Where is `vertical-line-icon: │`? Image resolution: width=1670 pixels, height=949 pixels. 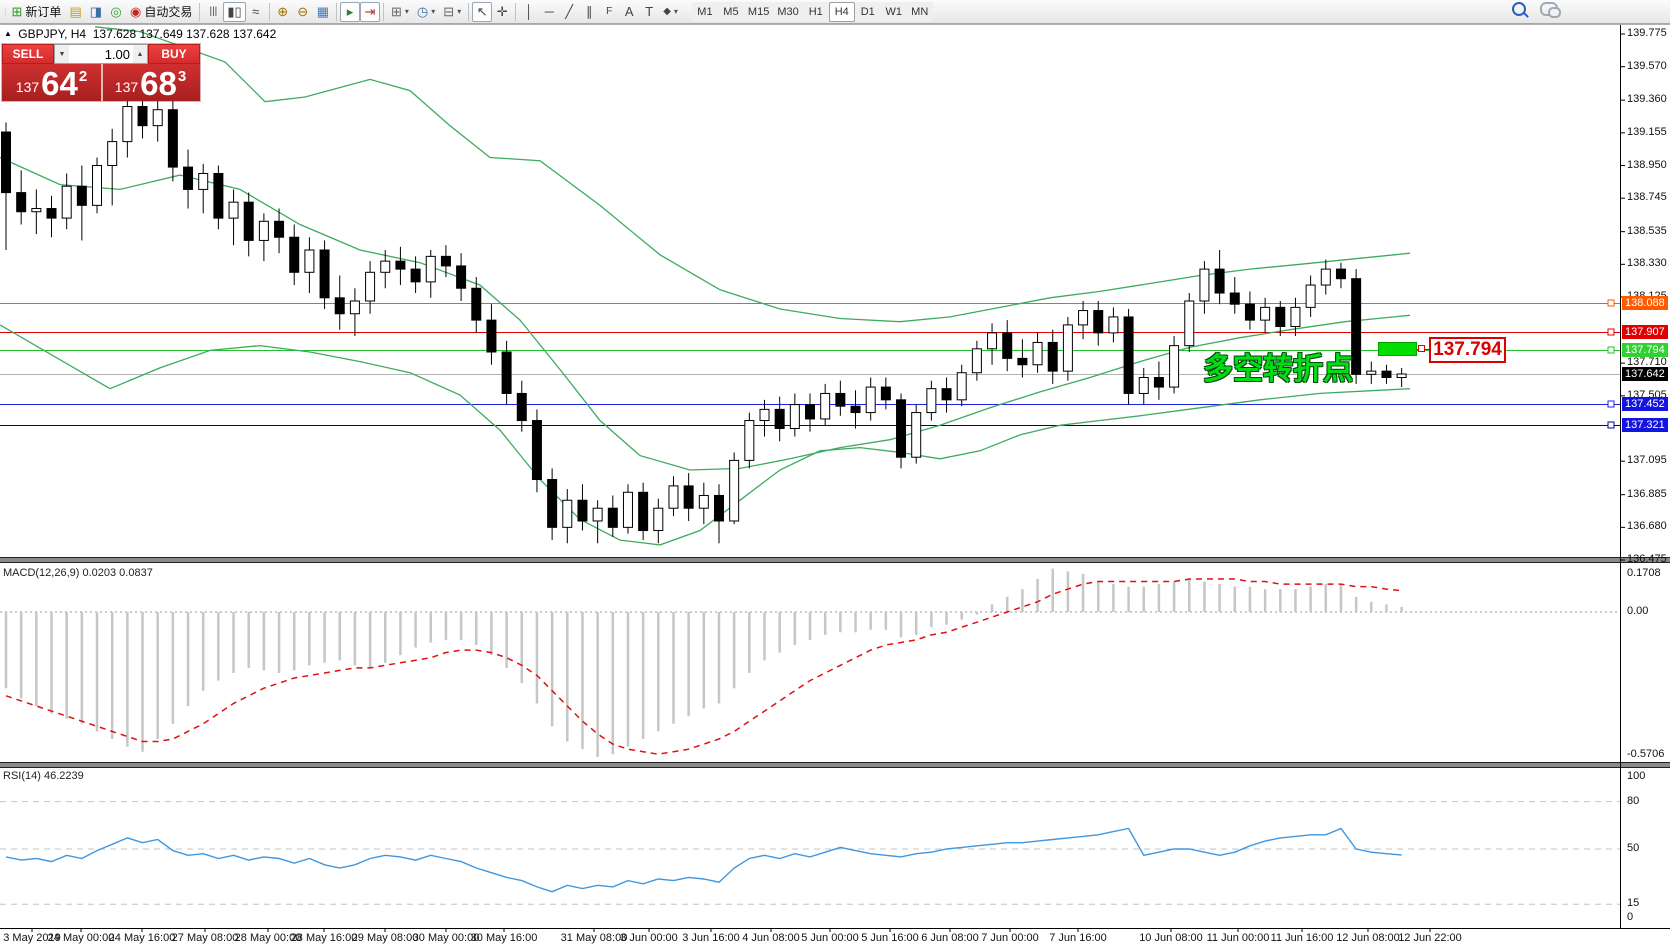
vertical-line-icon: │ is located at coordinates (529, 11).